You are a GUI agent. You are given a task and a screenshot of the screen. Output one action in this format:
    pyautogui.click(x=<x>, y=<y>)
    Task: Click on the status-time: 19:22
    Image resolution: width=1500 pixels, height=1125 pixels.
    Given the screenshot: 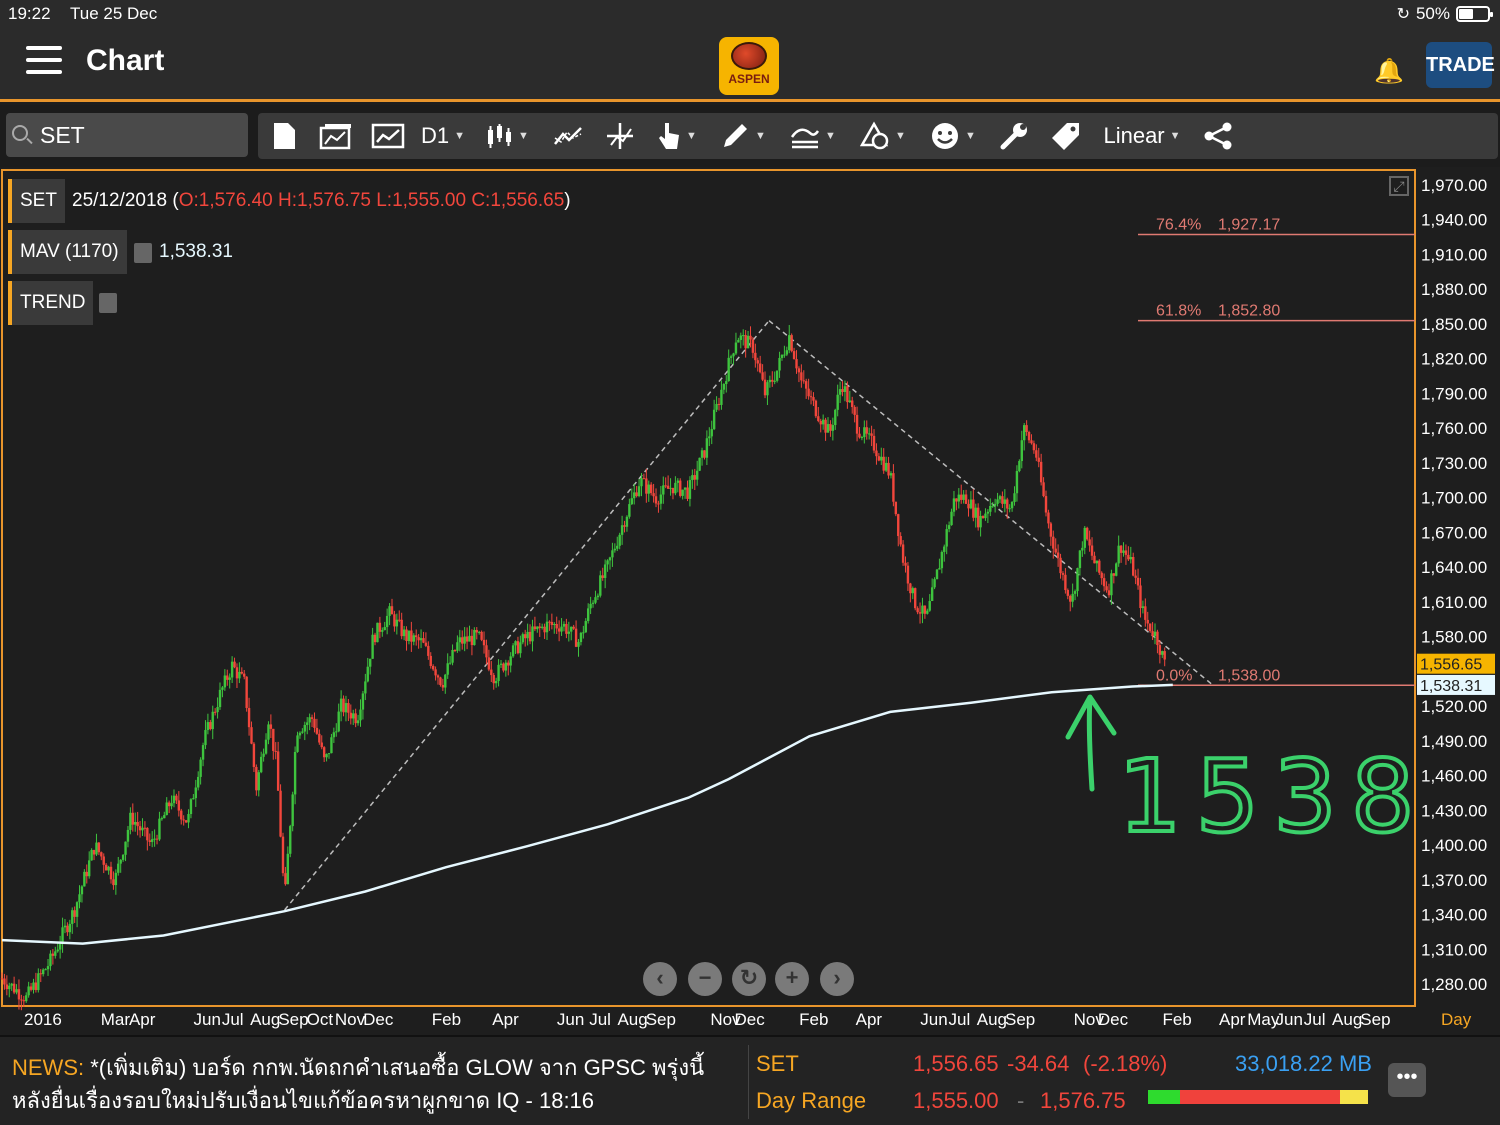 What is the action you would take?
    pyautogui.click(x=29, y=13)
    